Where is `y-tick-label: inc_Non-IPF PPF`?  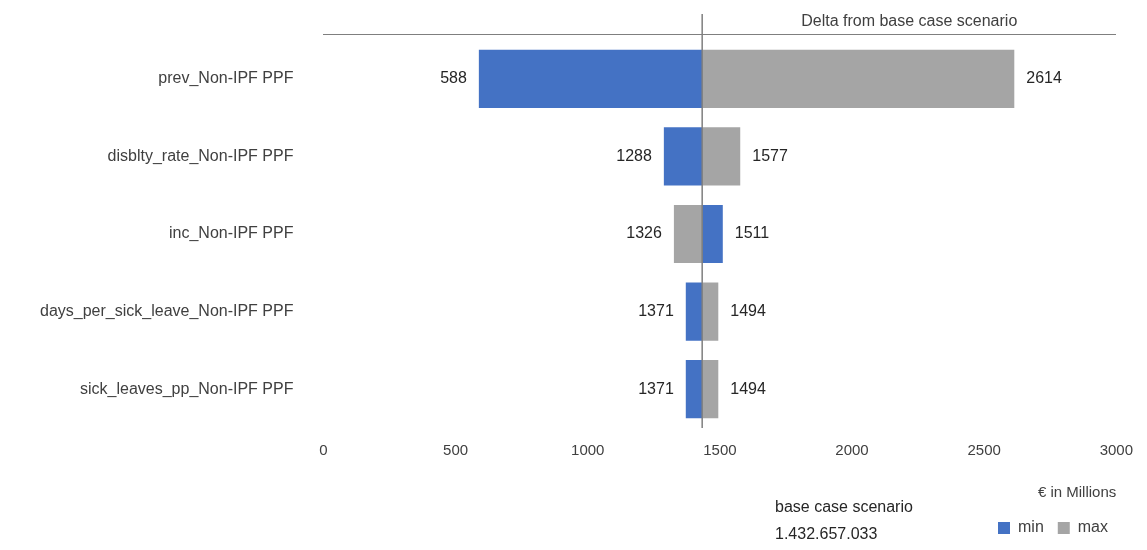
y-tick-label: inc_Non-IPF PPF is located at coordinates (231, 233).